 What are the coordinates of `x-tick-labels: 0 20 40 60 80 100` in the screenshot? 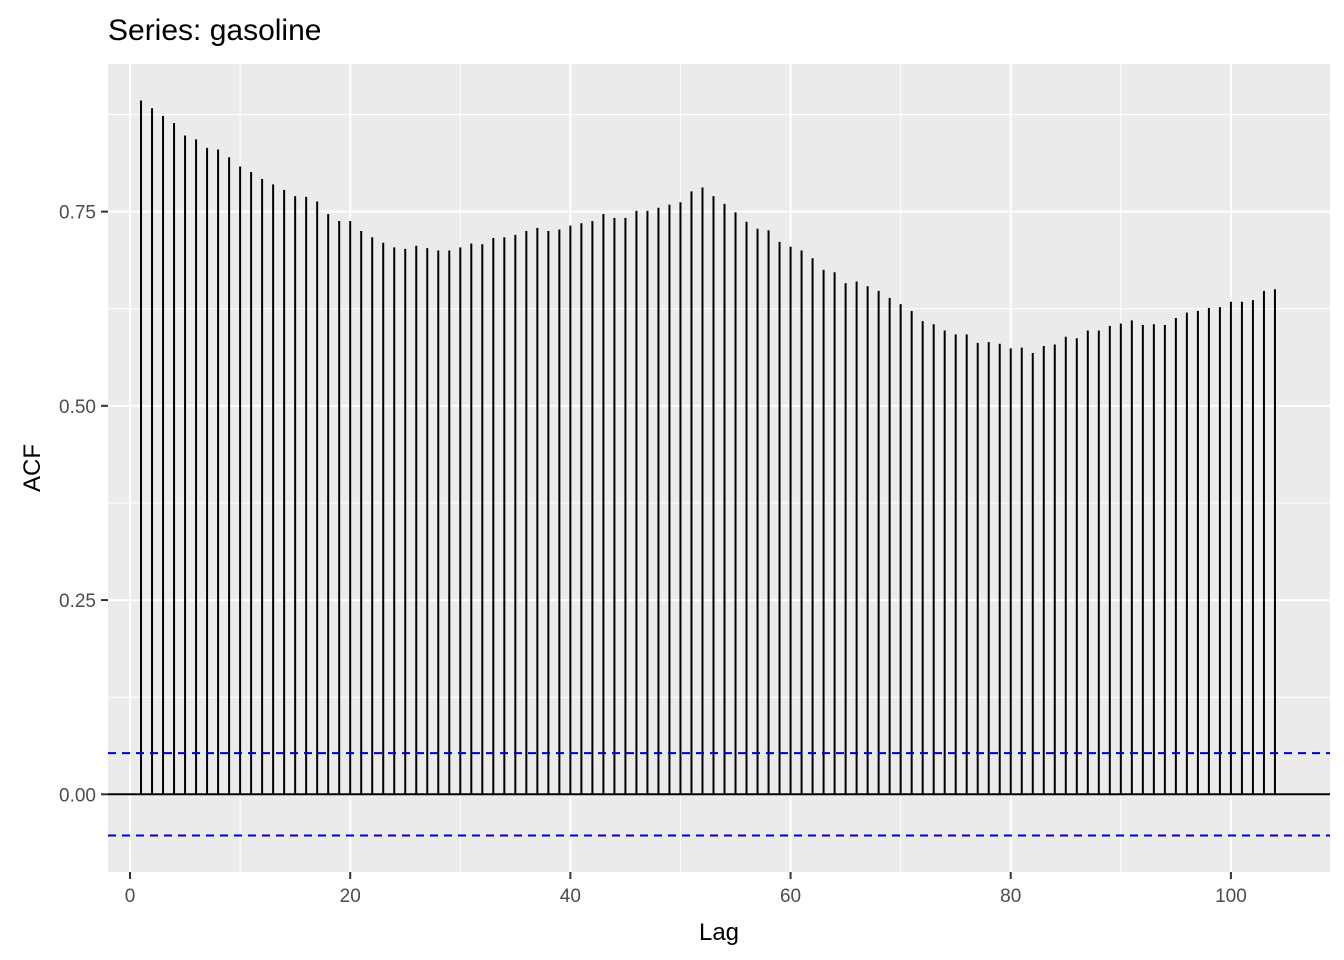 It's located at (686, 896).